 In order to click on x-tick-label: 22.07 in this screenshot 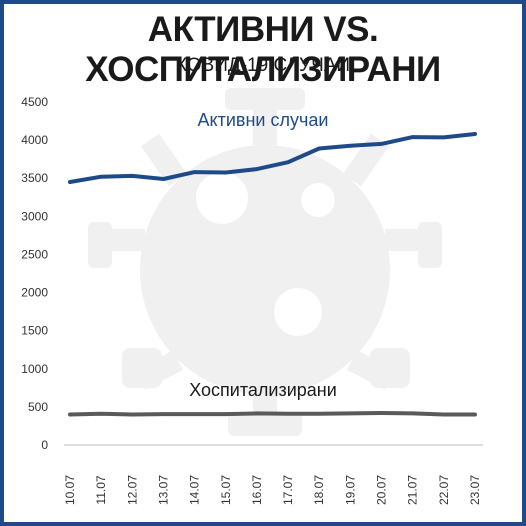, I will do `click(444, 490)`.